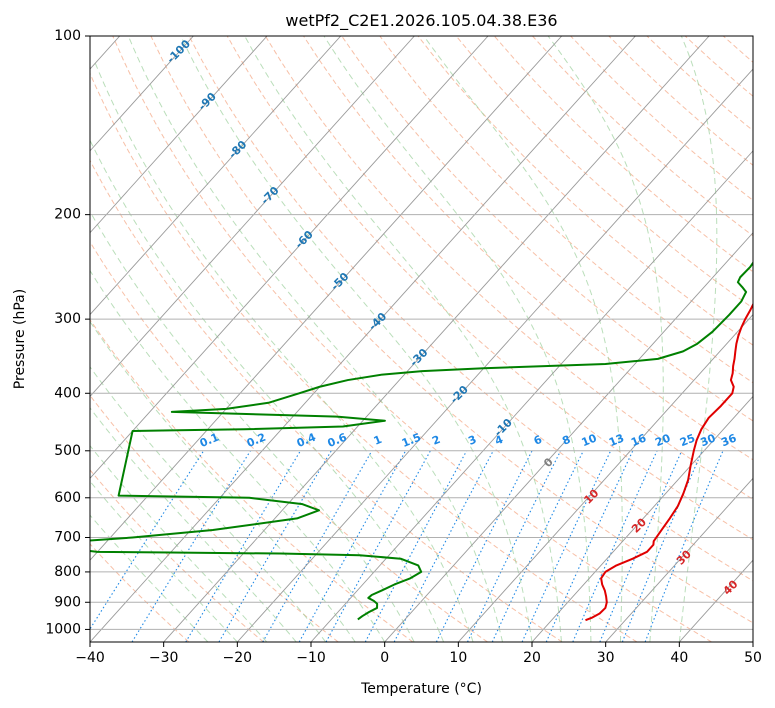 The image size is (775, 708). Describe the element at coordinates (90, 658) in the screenshot. I see `x-tick-label: −40` at that location.